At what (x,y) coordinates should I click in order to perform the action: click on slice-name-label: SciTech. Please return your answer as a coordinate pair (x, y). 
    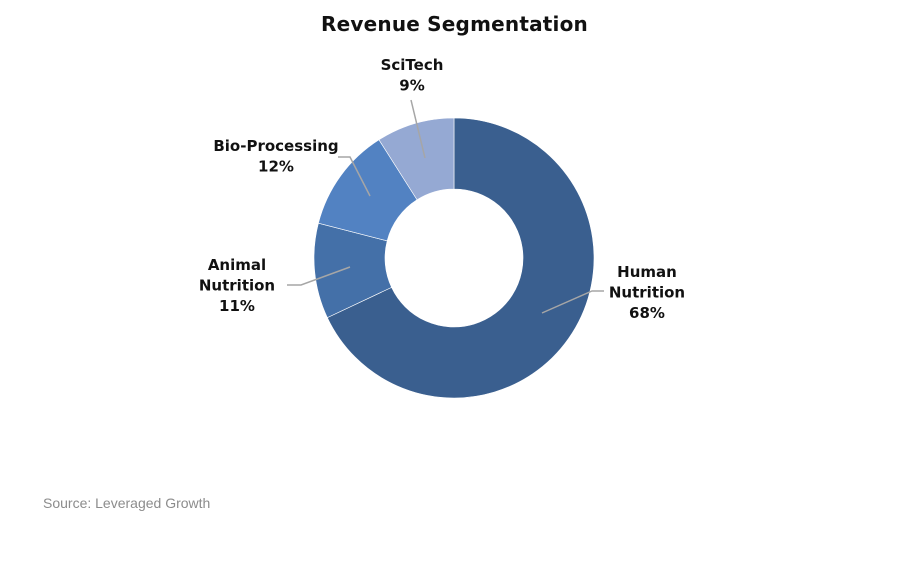
    Looking at the image, I should click on (412, 65).